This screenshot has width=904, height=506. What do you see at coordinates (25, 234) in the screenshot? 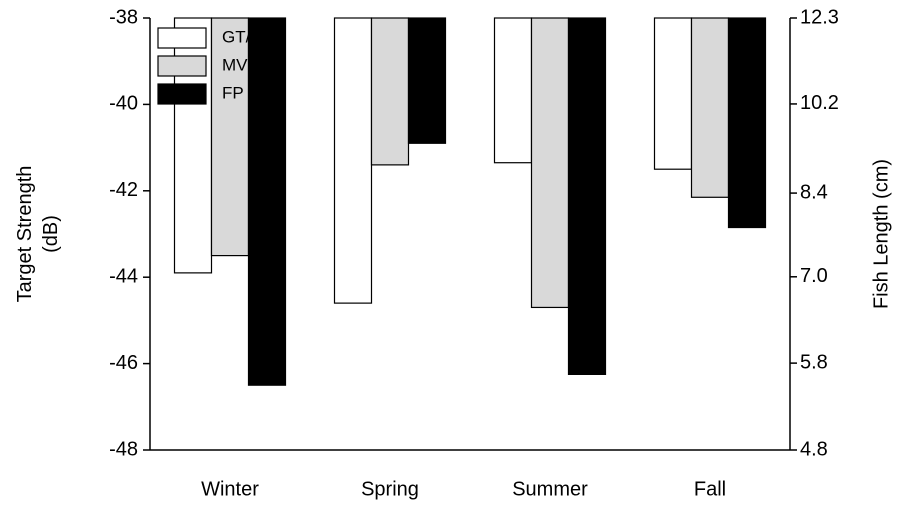
I see `y-axis-title-line: Target Strength` at bounding box center [25, 234].